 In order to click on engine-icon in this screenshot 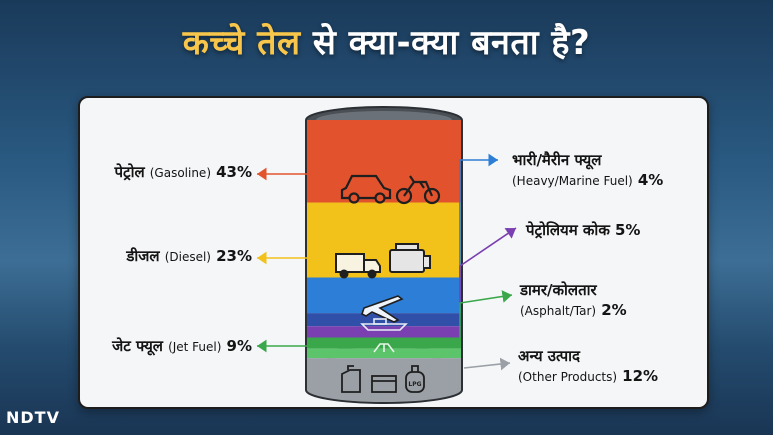, I will do `click(410, 258)`.